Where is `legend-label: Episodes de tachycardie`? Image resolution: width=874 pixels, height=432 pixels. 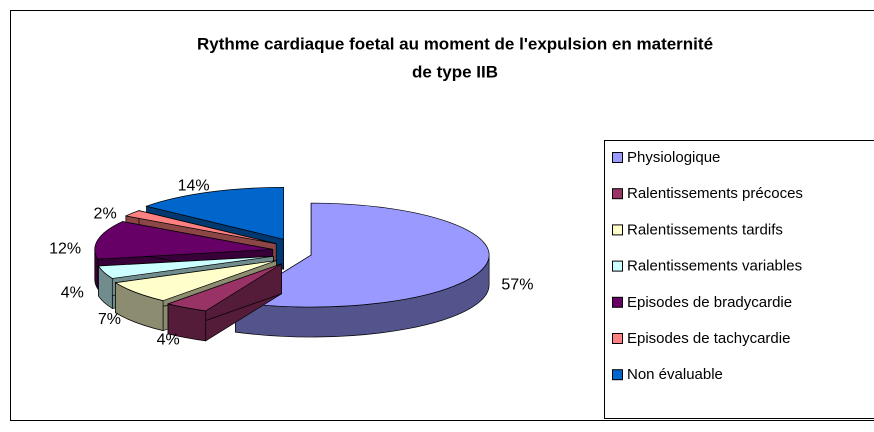 legend-label: Episodes de tachycardie is located at coordinates (708, 338).